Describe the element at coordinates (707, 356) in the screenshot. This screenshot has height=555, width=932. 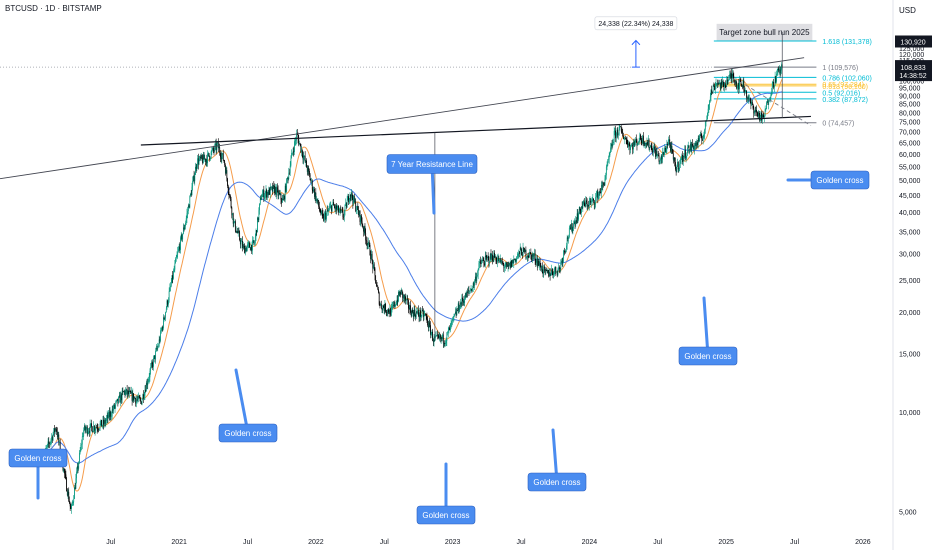
I see `golden-cross-callout-label: Golden cross` at that location.